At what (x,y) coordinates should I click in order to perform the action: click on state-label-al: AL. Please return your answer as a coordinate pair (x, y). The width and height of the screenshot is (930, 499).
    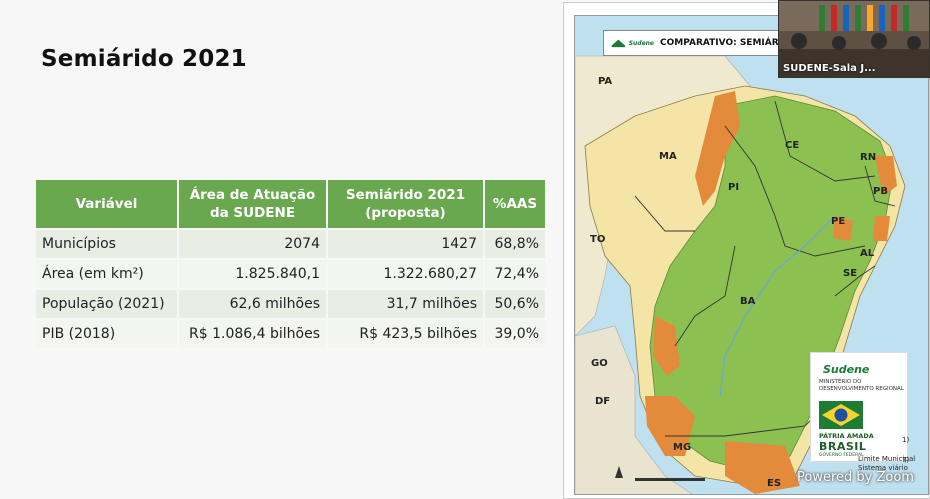
    Looking at the image, I should click on (867, 253).